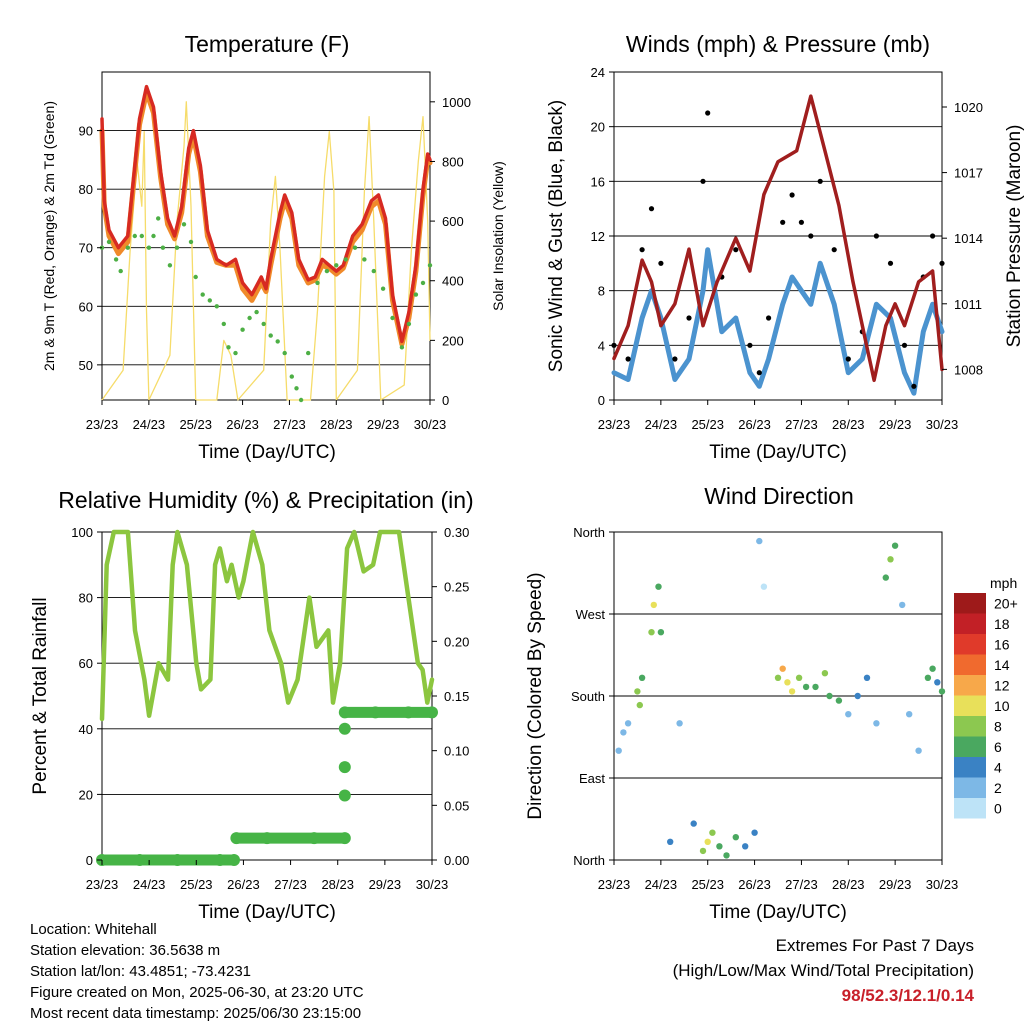 Image resolution: width=1024 pixels, height=1024 pixels. What do you see at coordinates (968, 107) in the screenshot?
I see `y2-tick-label: 1020` at bounding box center [968, 107].